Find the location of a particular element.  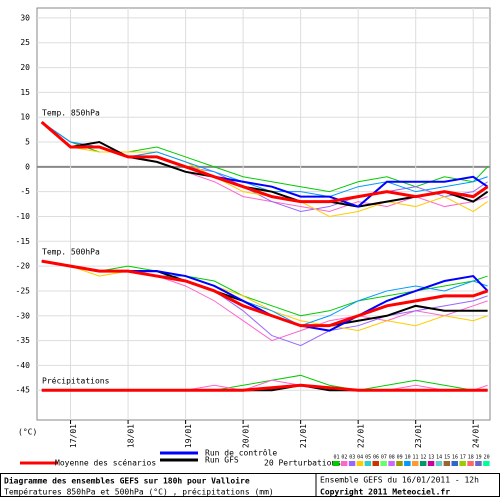

perturbation-id: 11 is located at coordinates (415, 458).